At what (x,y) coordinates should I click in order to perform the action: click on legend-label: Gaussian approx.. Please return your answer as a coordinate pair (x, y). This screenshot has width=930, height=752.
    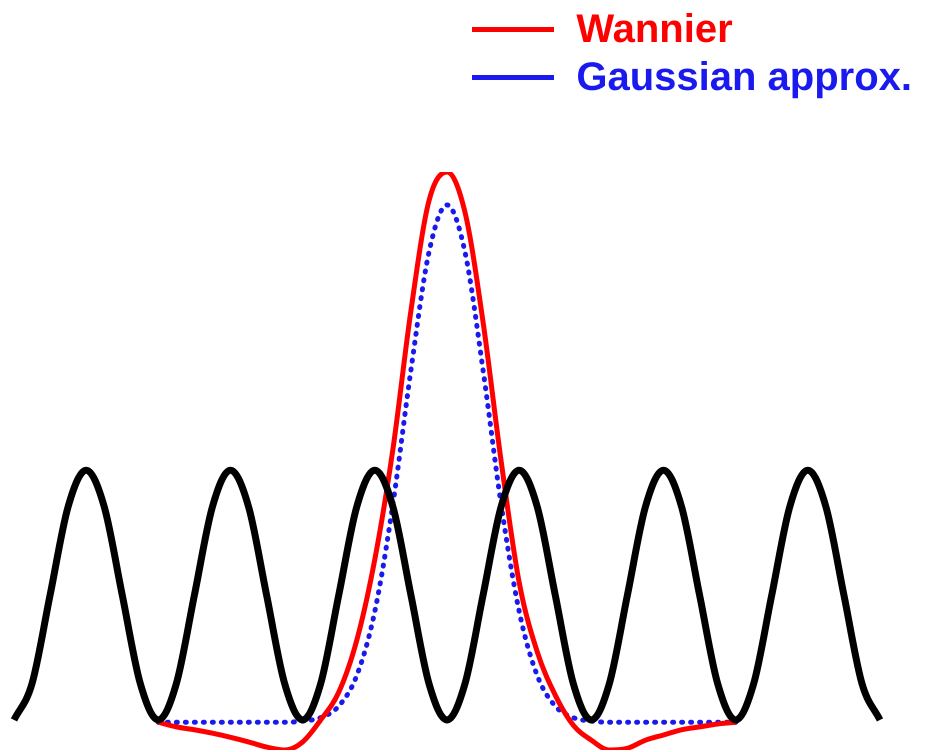
    Looking at the image, I should click on (744, 77).